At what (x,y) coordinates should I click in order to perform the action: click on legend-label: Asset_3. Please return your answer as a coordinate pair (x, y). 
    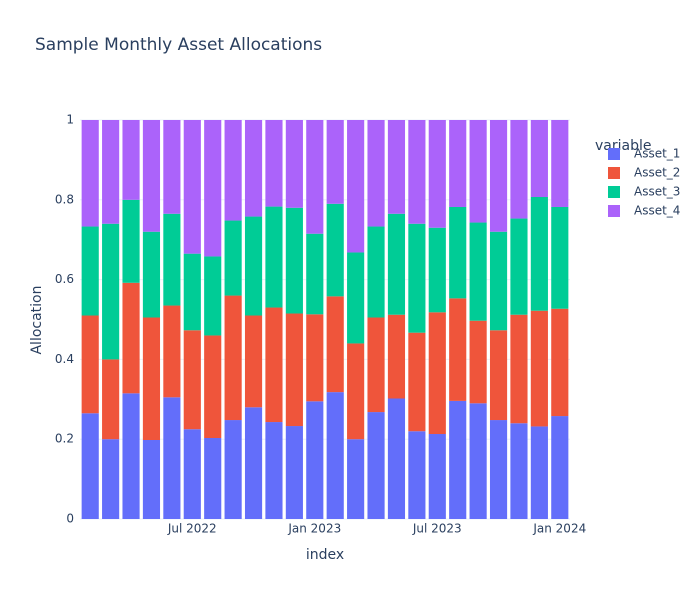
    Looking at the image, I should click on (657, 192).